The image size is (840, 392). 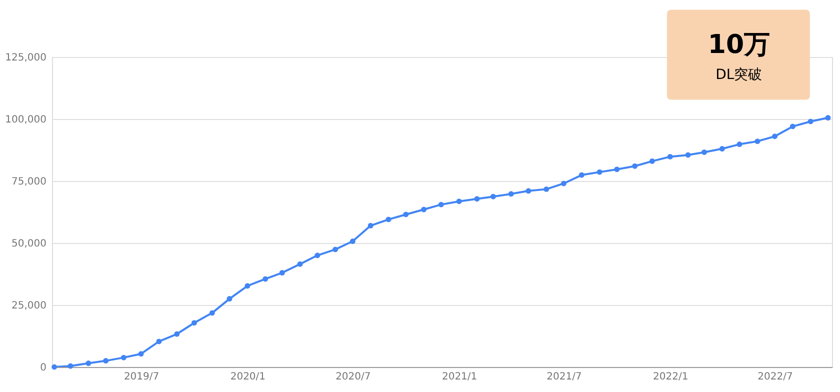 I want to click on y-tick-label: 25,000, so click(x=29, y=306).